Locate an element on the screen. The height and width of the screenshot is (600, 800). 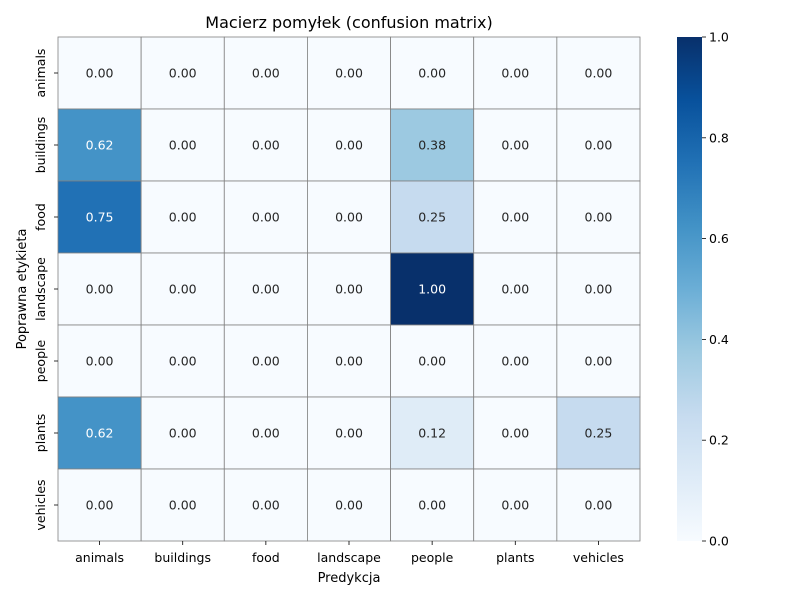
cell-value-label: 0.12 is located at coordinates (432, 433).